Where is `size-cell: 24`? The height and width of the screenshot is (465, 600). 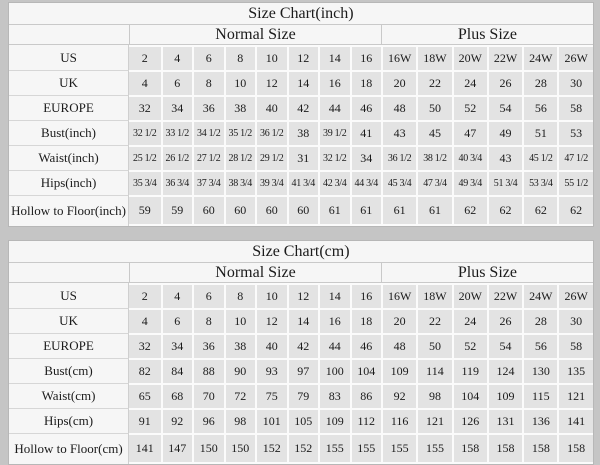 size-cell: 24 is located at coordinates (469, 320).